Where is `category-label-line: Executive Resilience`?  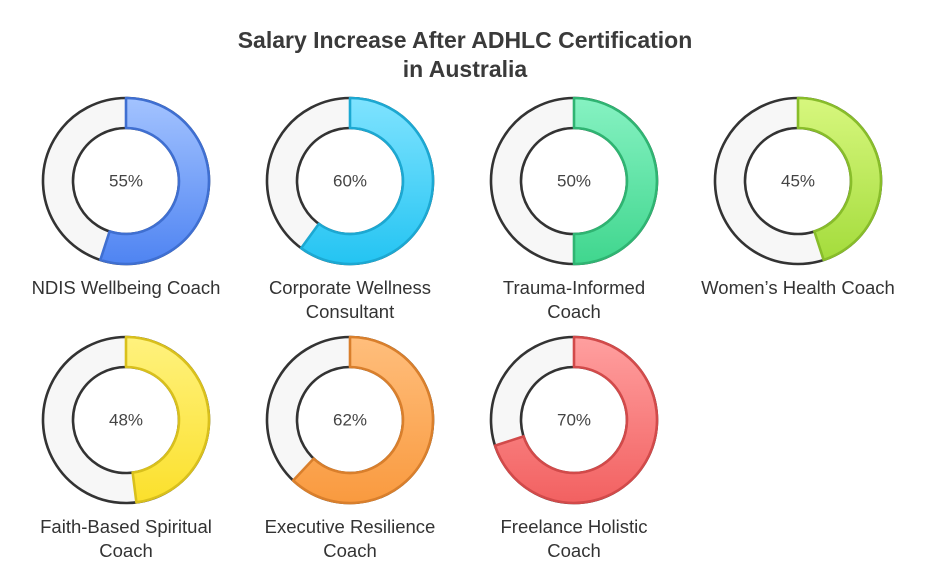 category-label-line: Executive Resilience is located at coordinates (350, 526).